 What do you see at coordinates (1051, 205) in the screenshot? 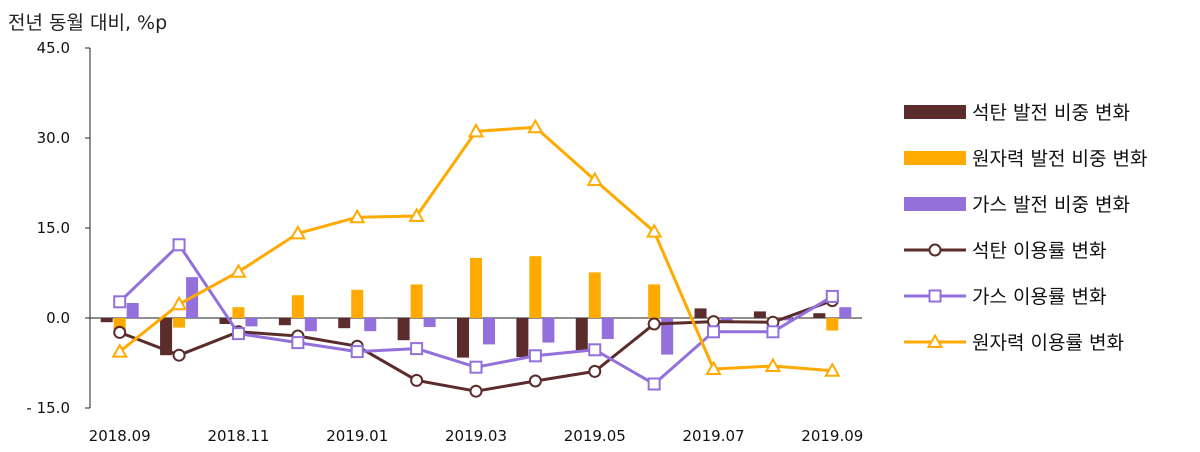
I see `legend-label: 가스 발전 비중 변화` at bounding box center [1051, 205].